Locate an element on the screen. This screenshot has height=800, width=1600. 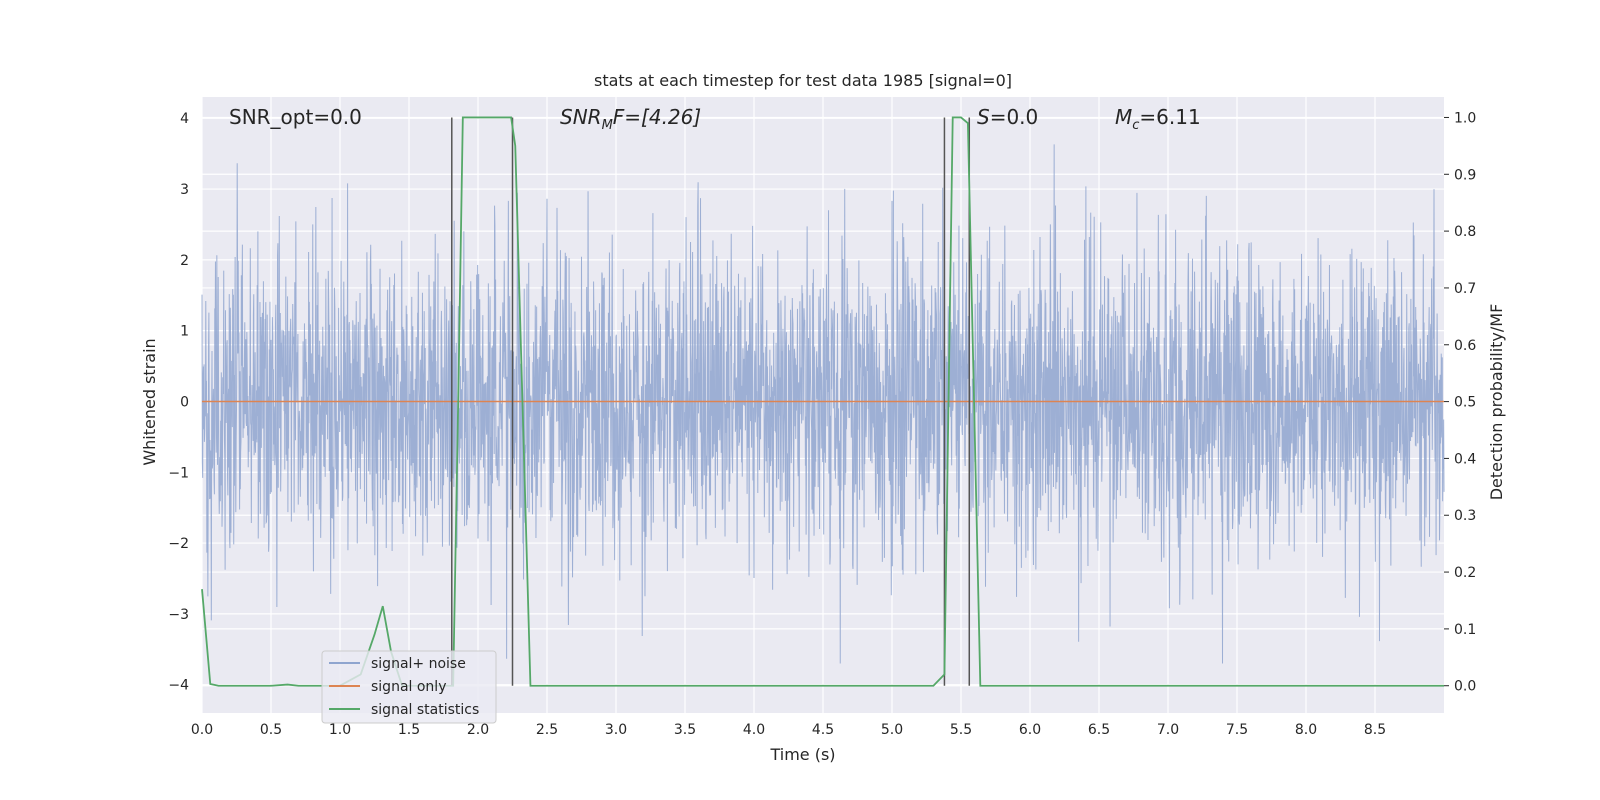
x-axis-label: Time (s) is located at coordinates (802, 754).